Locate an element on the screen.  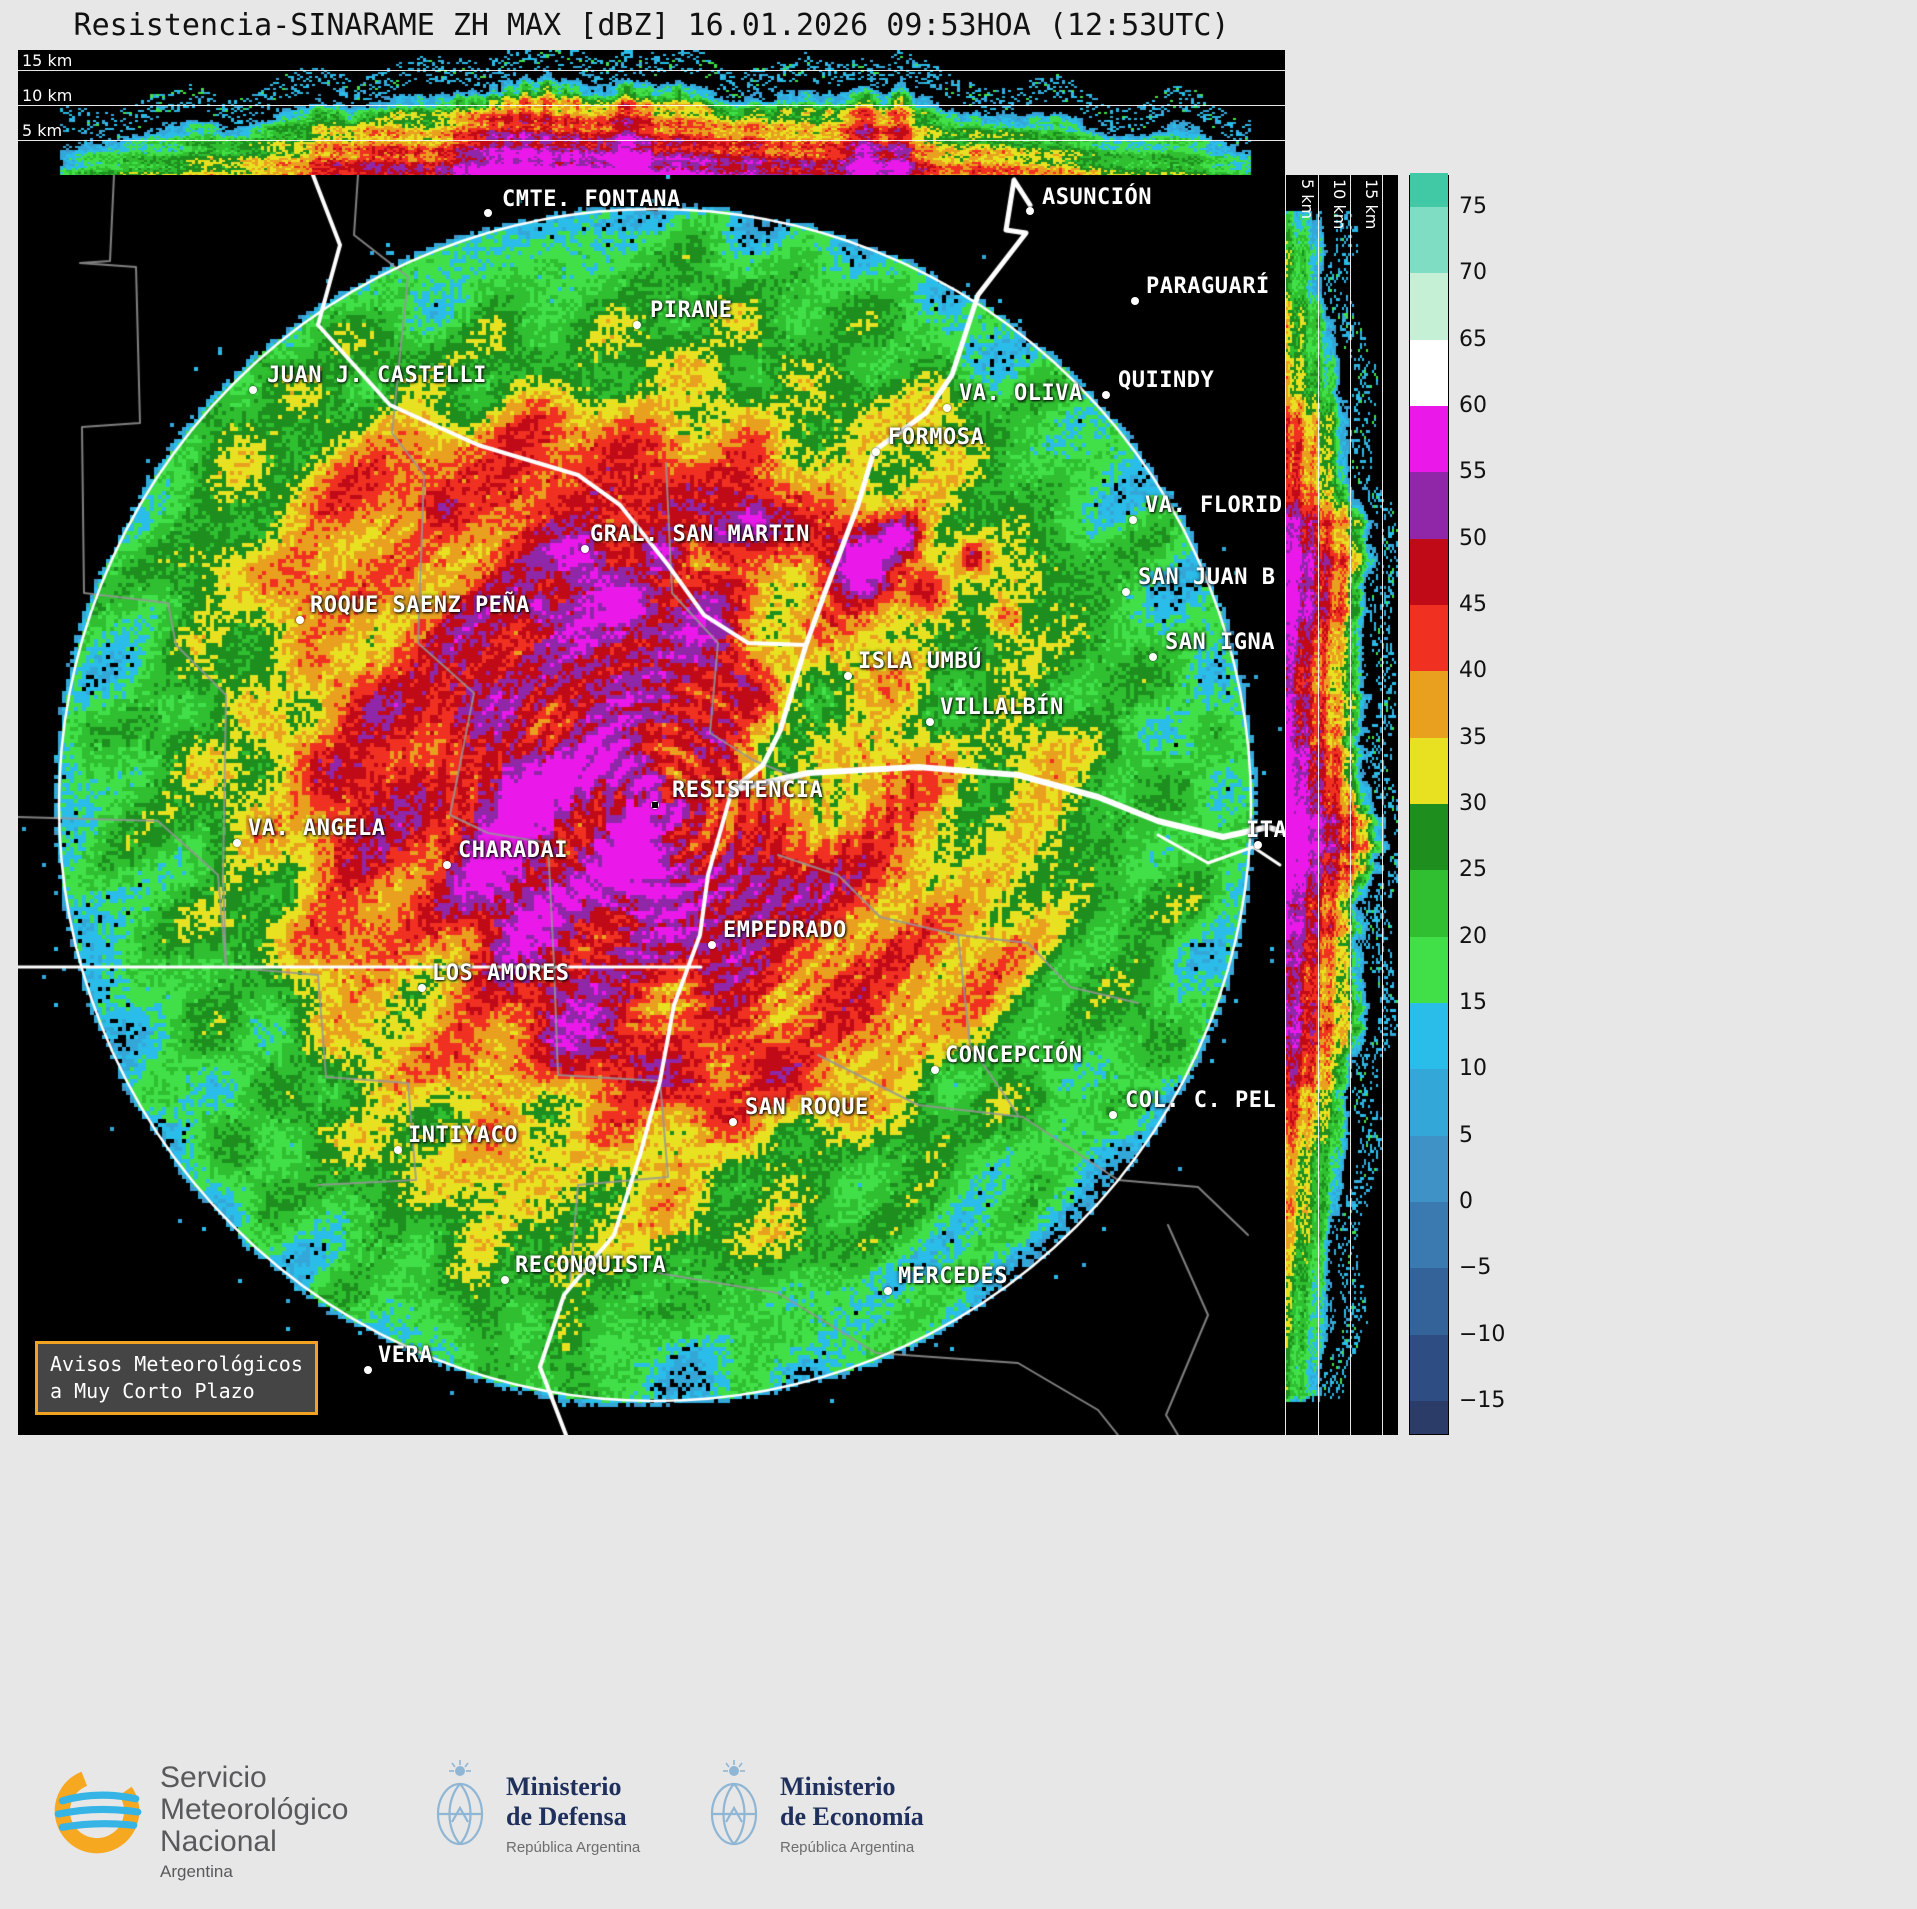
city-label: RECONQUISTA is located at coordinates (591, 1265).